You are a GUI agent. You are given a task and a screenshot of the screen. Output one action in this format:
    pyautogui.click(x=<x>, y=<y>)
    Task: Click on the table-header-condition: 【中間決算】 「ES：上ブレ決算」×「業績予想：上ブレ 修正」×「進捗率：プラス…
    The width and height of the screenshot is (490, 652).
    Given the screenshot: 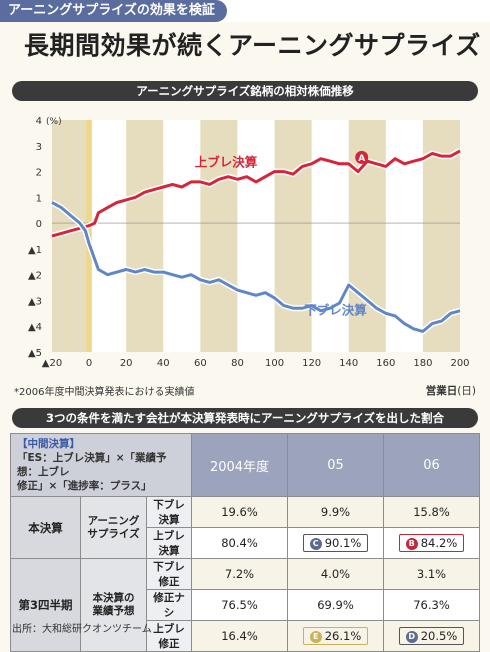 What is the action you would take?
    pyautogui.click(x=101, y=465)
    